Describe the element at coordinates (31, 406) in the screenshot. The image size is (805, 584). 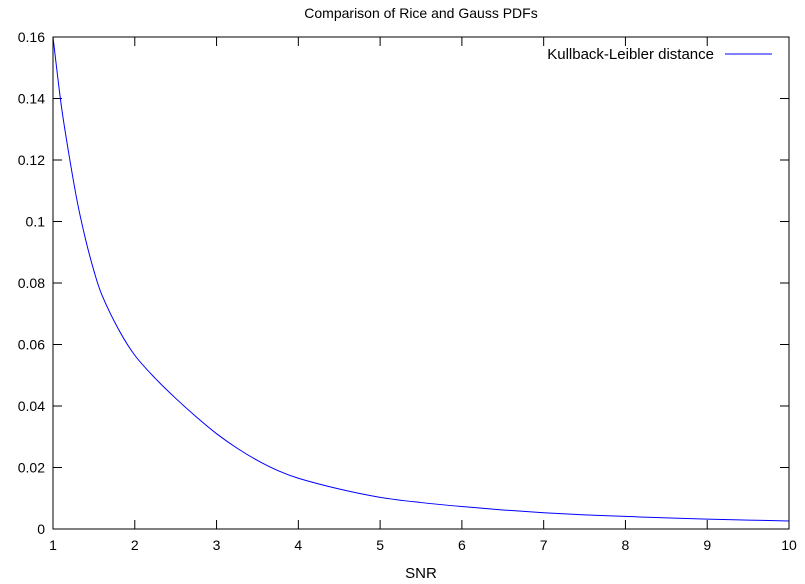
I see `y-tick-label: 0.04` at that location.